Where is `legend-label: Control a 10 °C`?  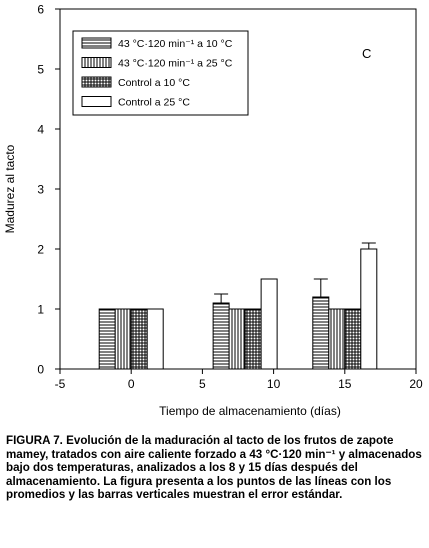
legend-label: Control a 10 °C is located at coordinates (154, 83).